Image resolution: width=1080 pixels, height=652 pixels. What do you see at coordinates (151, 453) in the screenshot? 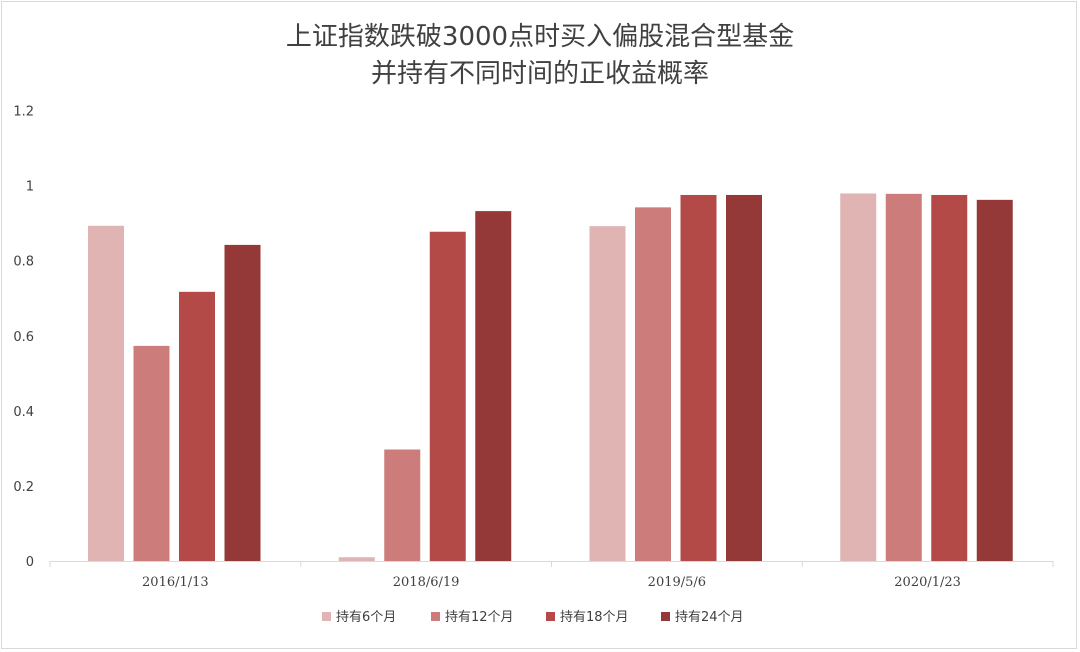
I see `bar-2016/1/13-持有12个月` at bounding box center [151, 453].